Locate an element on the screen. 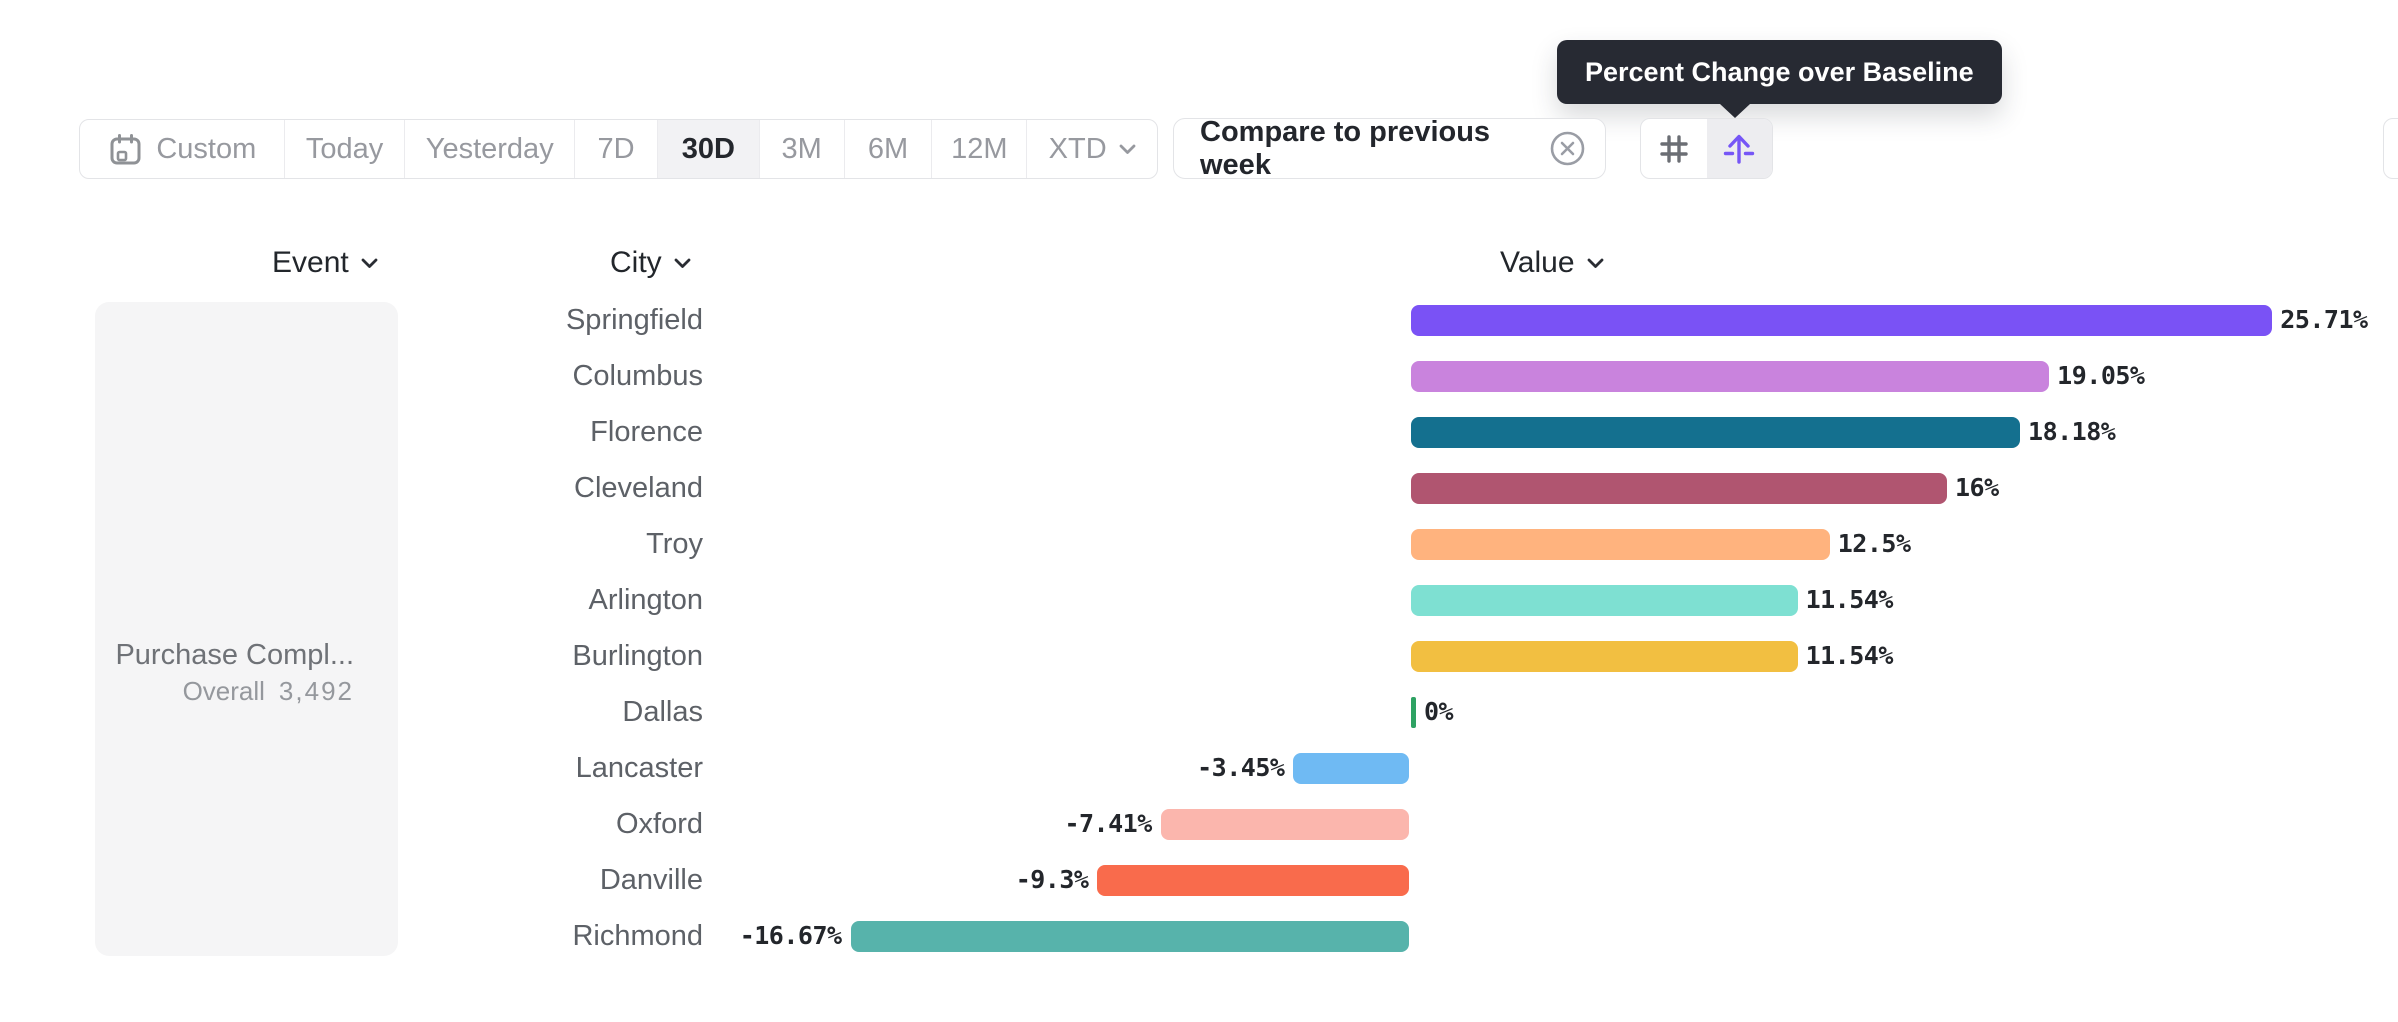 This screenshot has height=1022, width=2398. bar-arlington is located at coordinates (1604, 600).